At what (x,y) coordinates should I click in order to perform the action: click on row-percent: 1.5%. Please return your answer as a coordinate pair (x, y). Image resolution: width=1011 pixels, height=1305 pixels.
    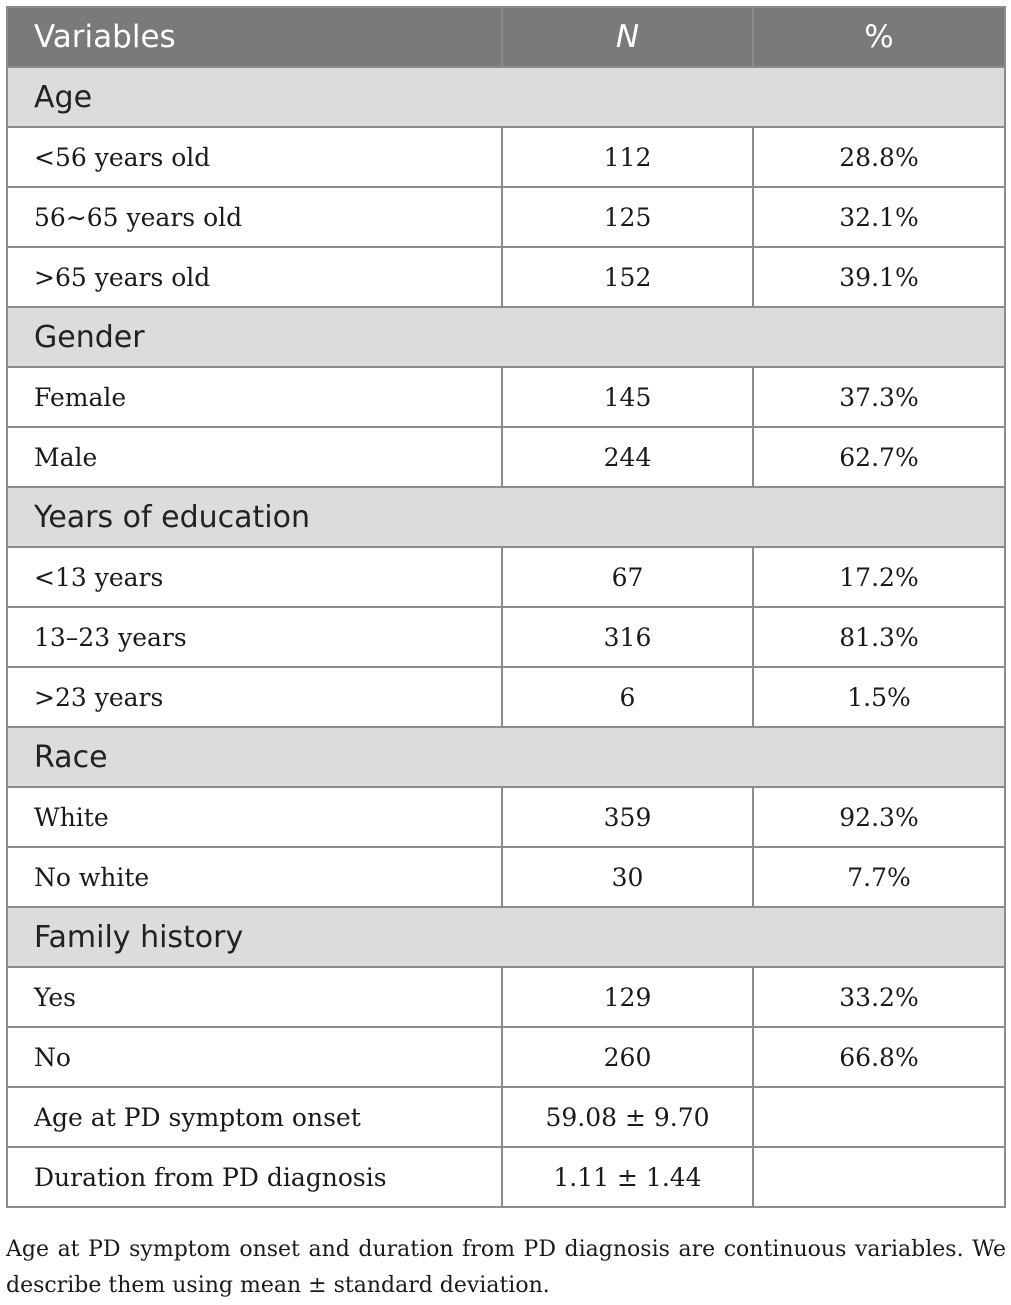
    Looking at the image, I should click on (879, 697).